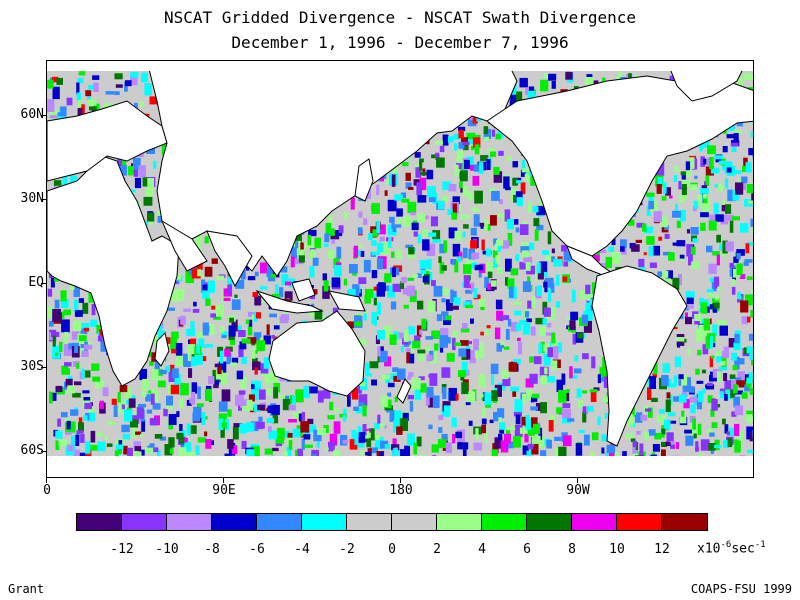 This screenshot has height=600, width=800. What do you see at coordinates (107, 141) in the screenshot?
I see `europe-landmass` at bounding box center [107, 141].